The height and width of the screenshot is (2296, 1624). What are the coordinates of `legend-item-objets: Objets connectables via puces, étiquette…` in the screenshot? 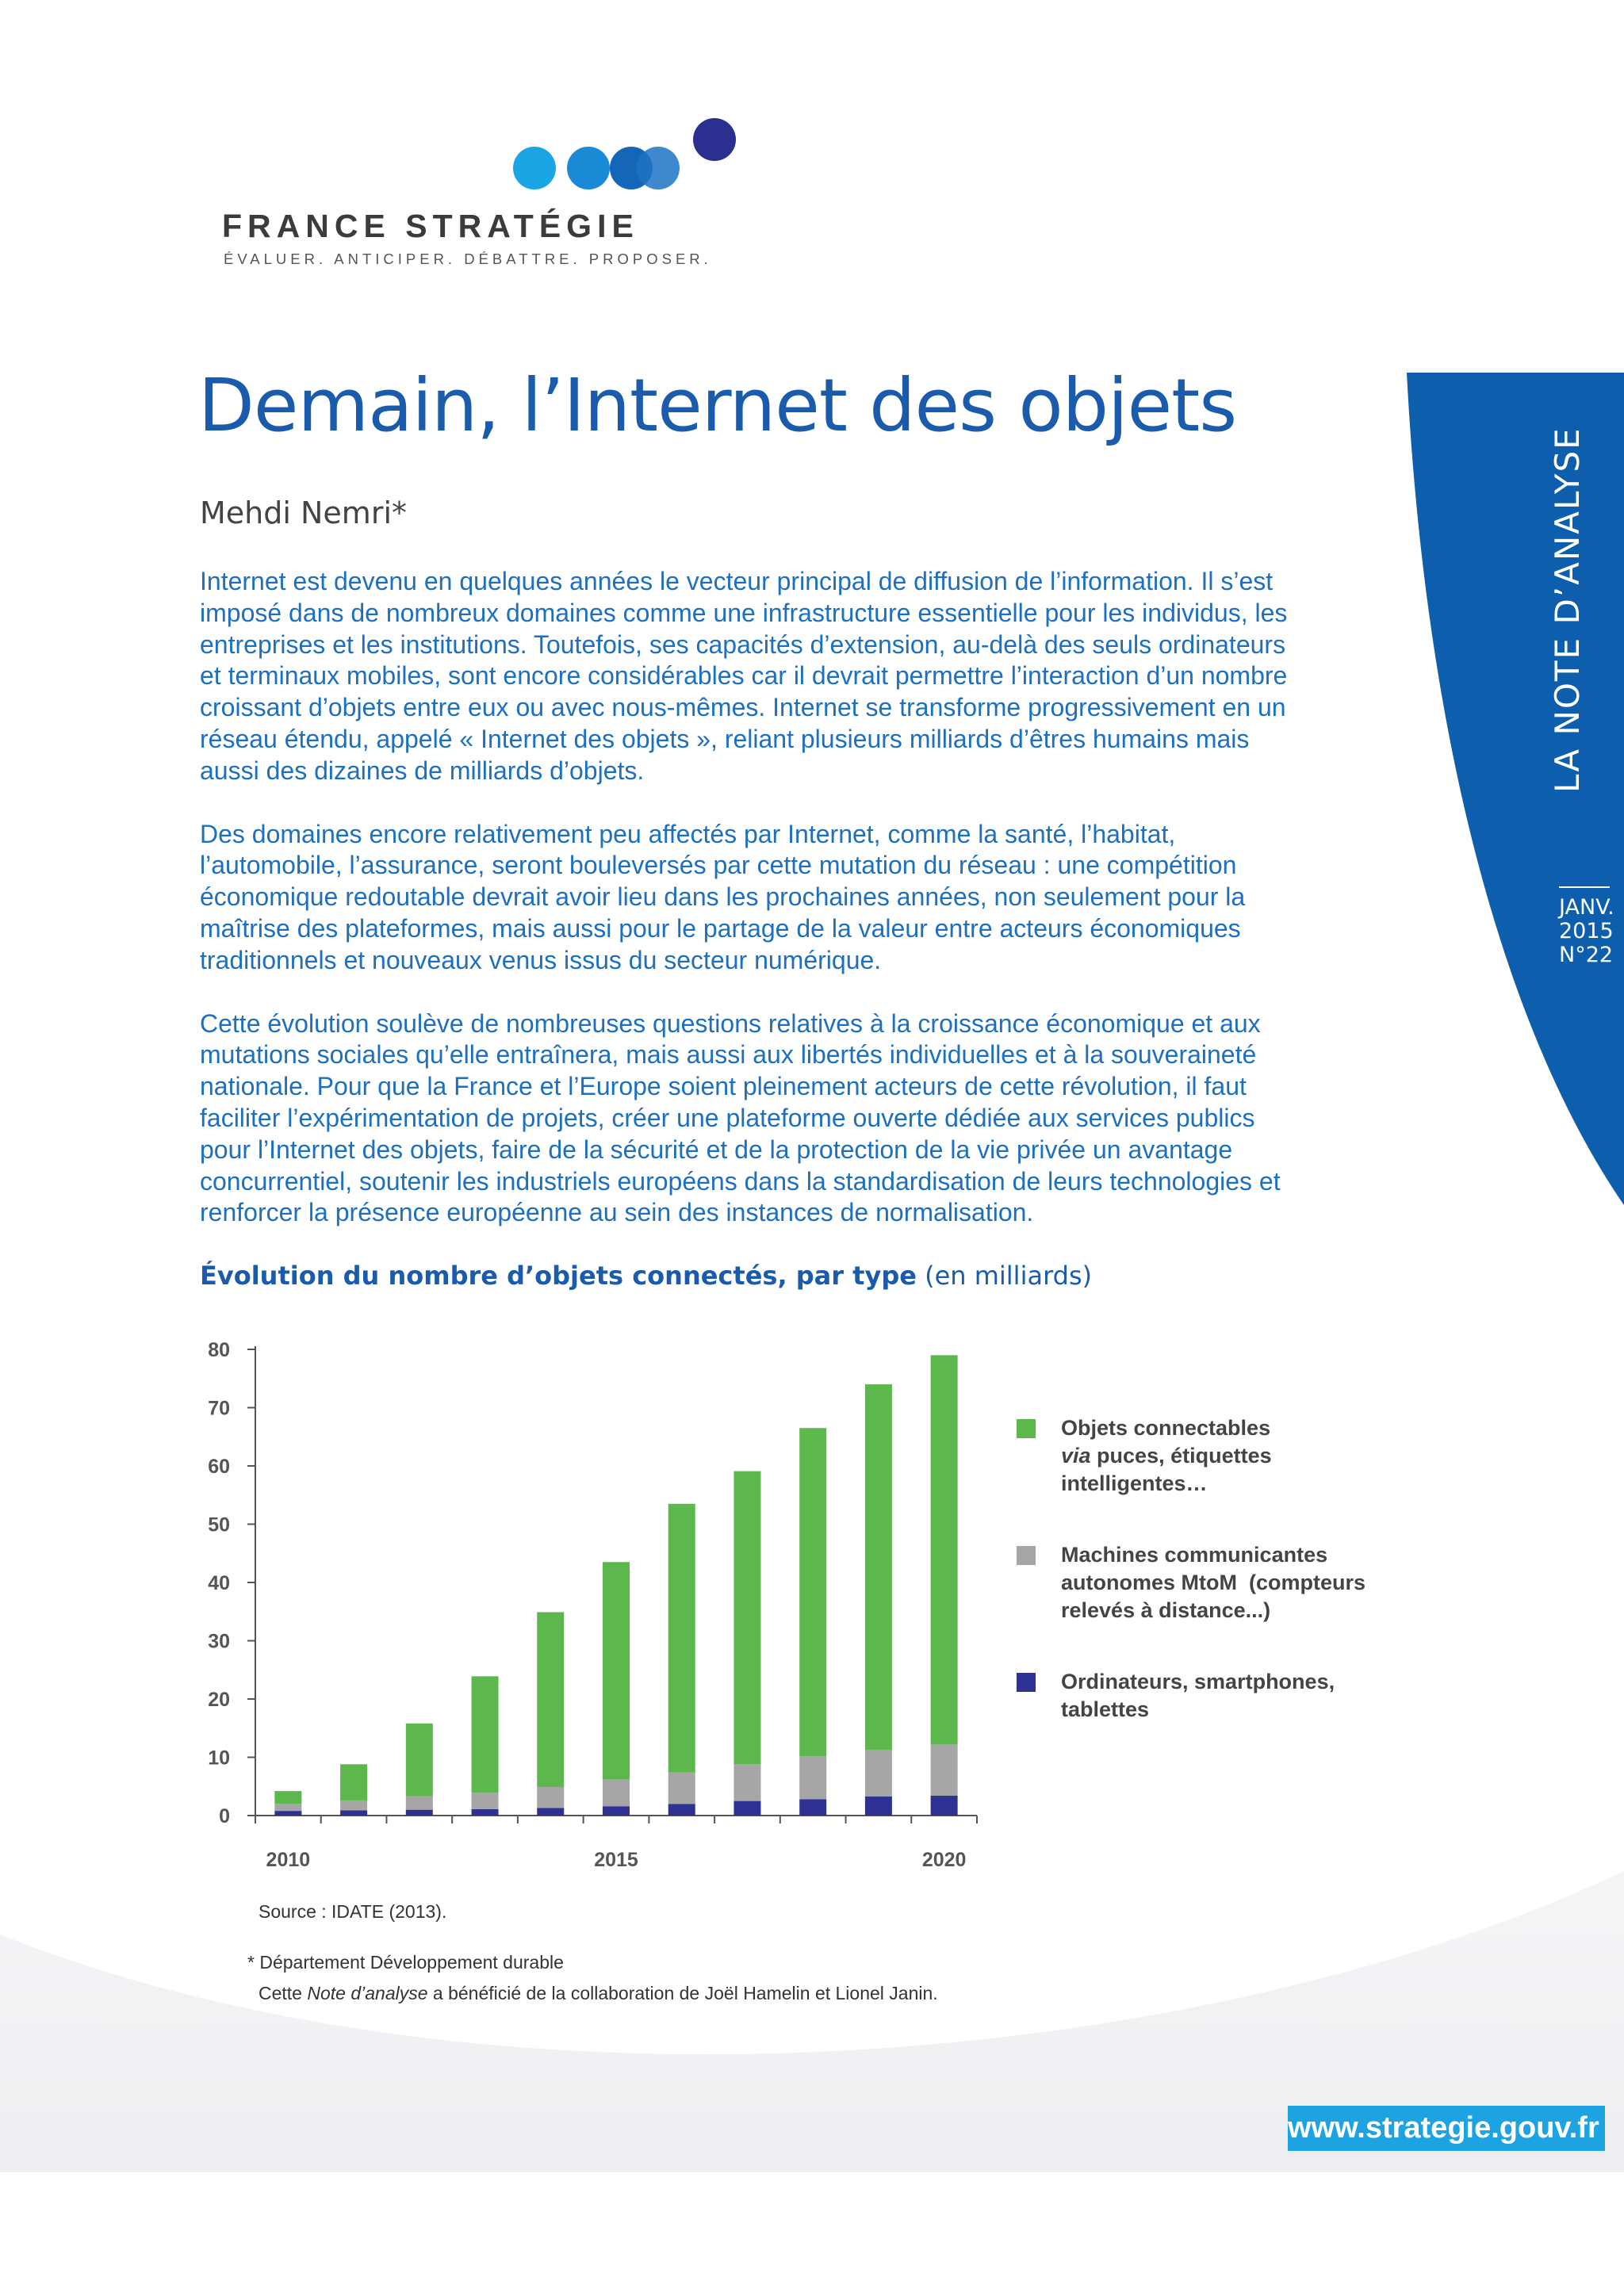 It's located at (1203, 1477).